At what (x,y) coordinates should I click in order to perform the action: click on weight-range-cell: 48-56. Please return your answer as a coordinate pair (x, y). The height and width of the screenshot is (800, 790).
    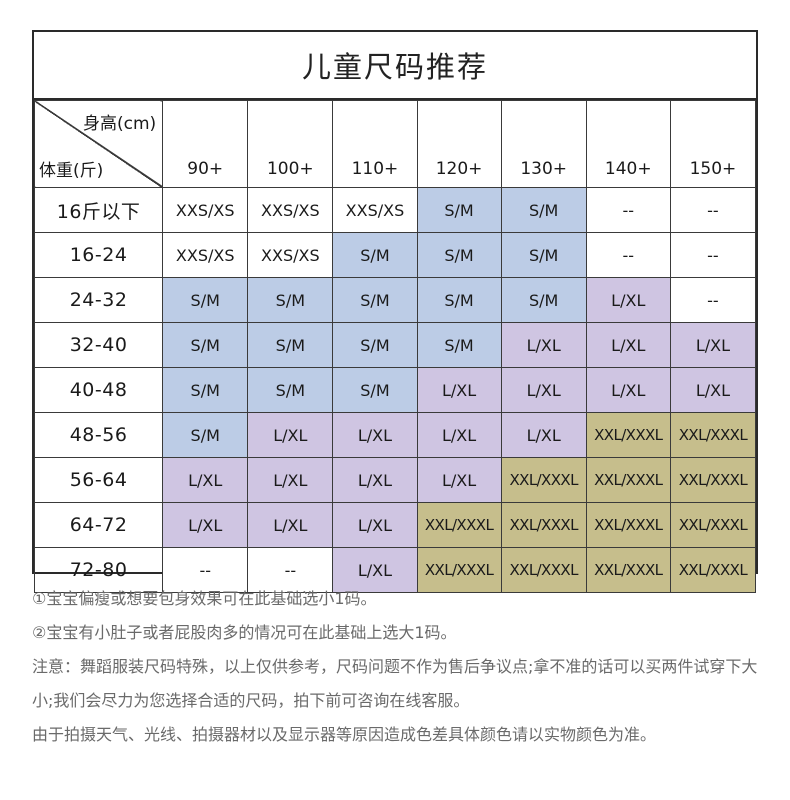
    Looking at the image, I should click on (98, 435).